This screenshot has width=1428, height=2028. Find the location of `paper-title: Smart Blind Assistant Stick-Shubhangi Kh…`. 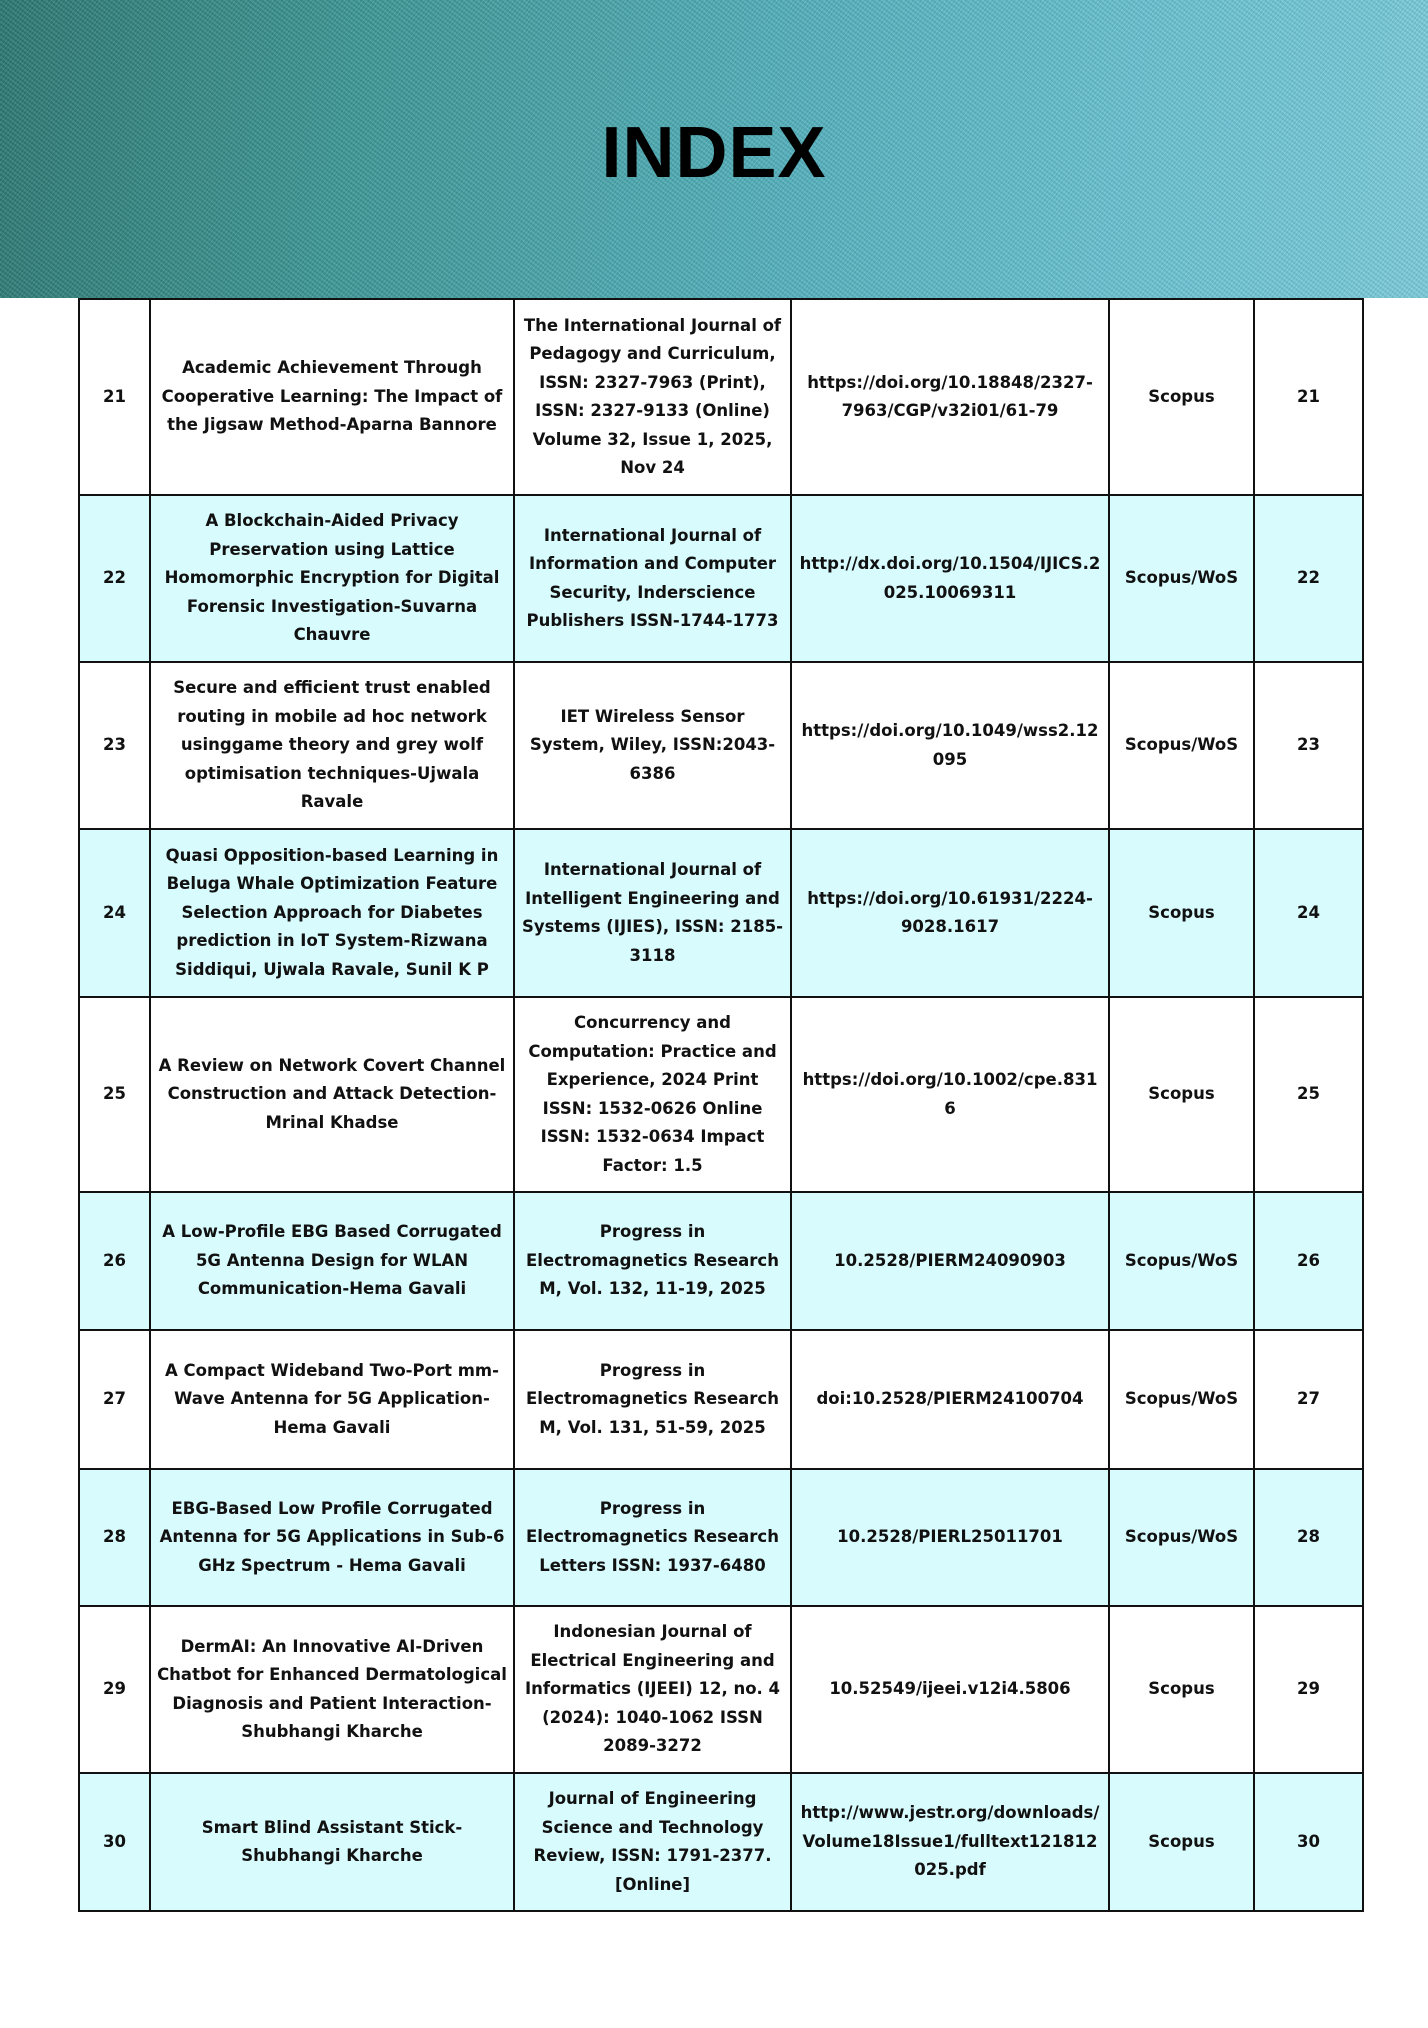

paper-title: Smart Blind Assistant Stick-Shubhangi Kh… is located at coordinates (332, 1842).